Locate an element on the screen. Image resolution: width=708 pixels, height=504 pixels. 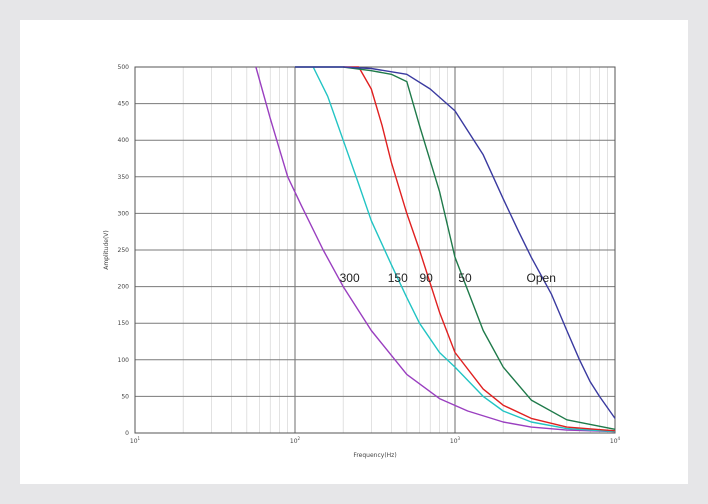
y-axis-label: Amplitude(V) is located at coordinates (106, 250).